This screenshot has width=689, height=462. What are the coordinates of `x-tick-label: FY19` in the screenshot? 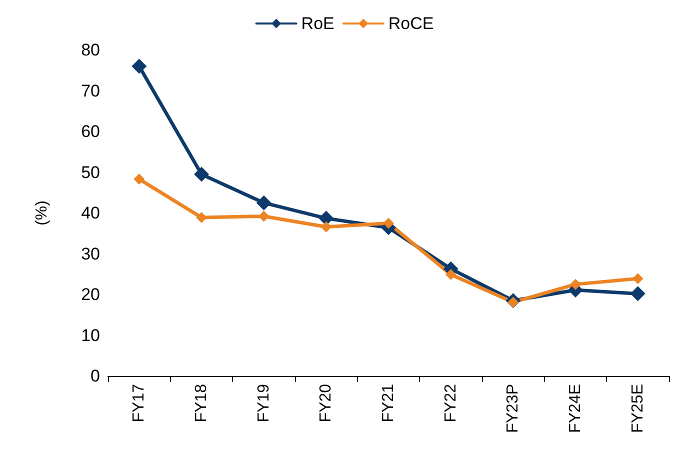 It's located at (263, 403).